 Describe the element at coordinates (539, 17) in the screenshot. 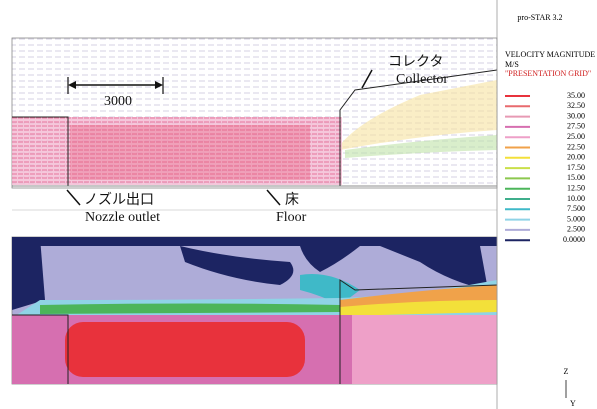

I see `software-label: pro-STAR 3.2` at that location.